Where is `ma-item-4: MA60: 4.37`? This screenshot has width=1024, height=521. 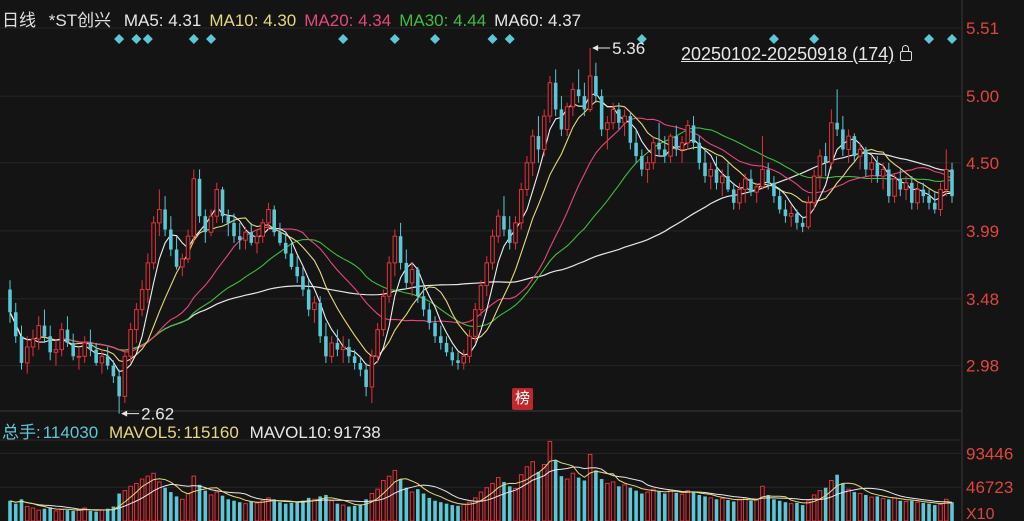 ma-item-4: MA60: 4.37 is located at coordinates (538, 20).